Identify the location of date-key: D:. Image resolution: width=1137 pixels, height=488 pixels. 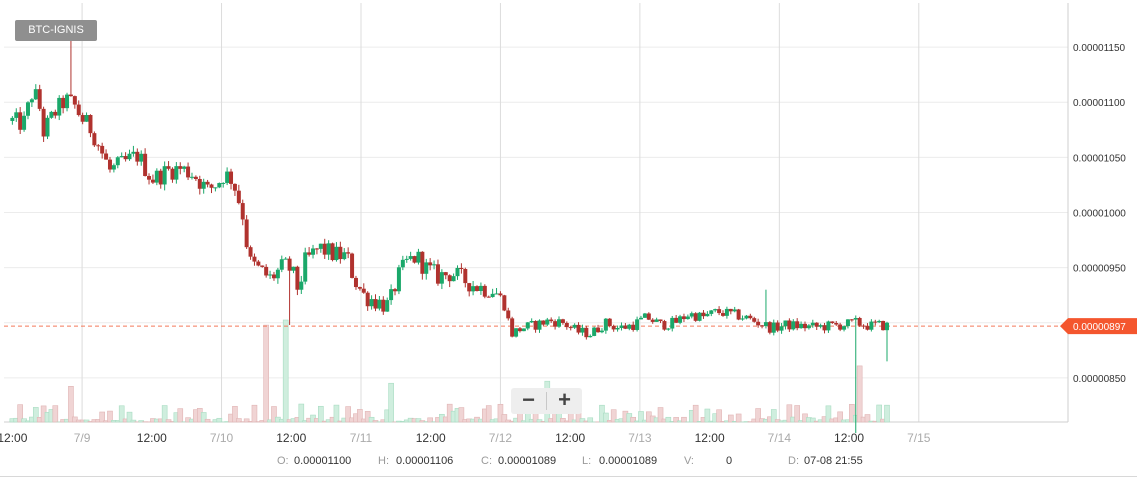
(793, 461).